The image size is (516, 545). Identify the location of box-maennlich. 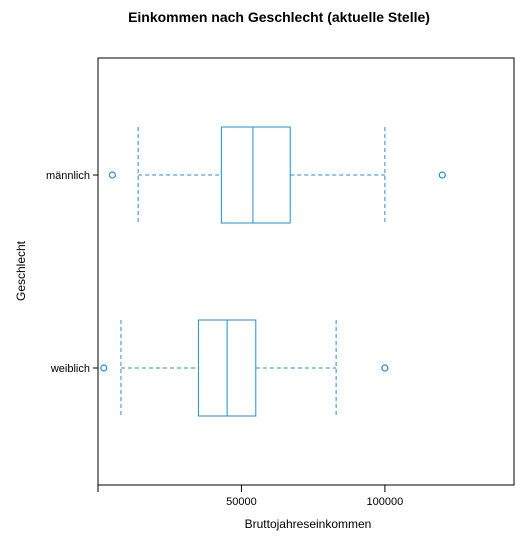
(277, 175).